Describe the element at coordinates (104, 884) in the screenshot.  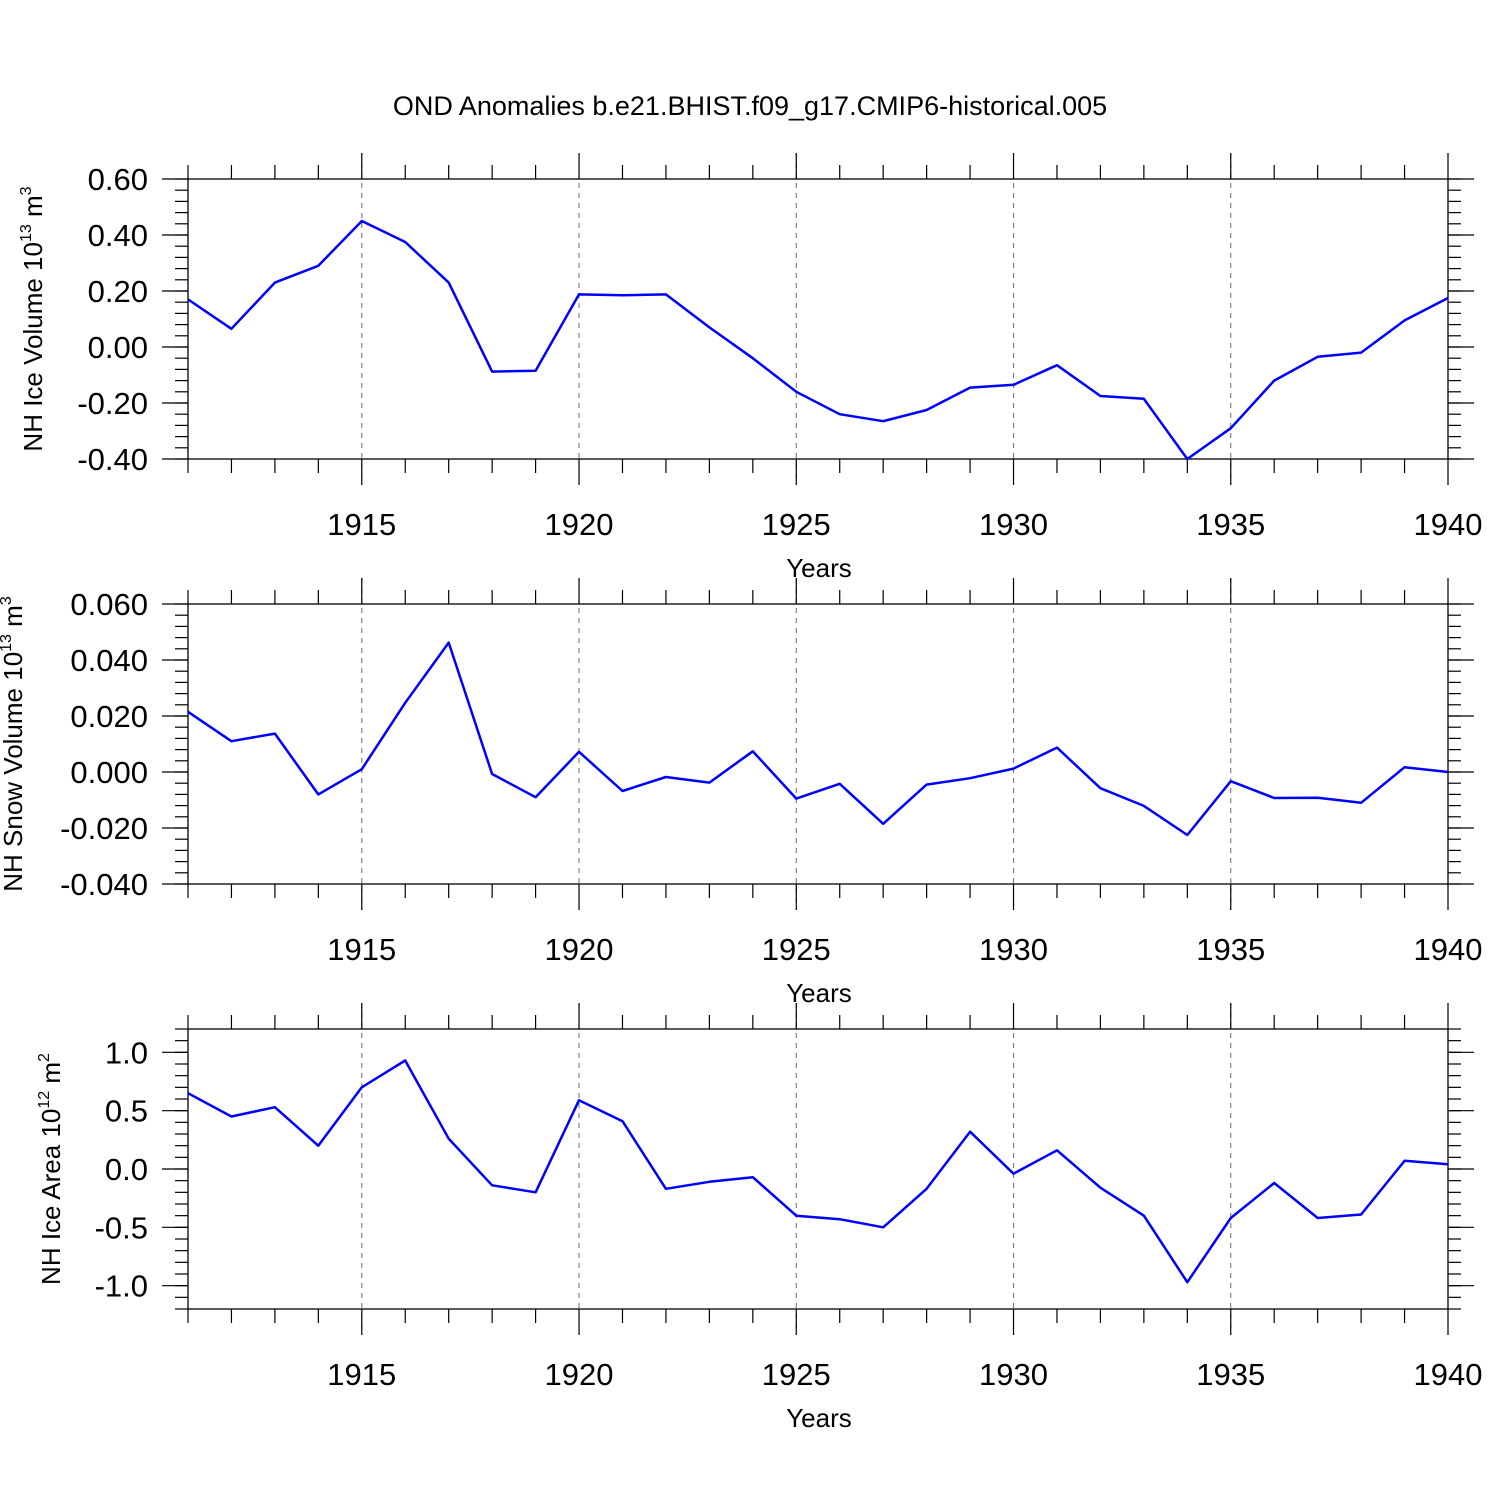
I see `y-tick-label: -0.040` at that location.